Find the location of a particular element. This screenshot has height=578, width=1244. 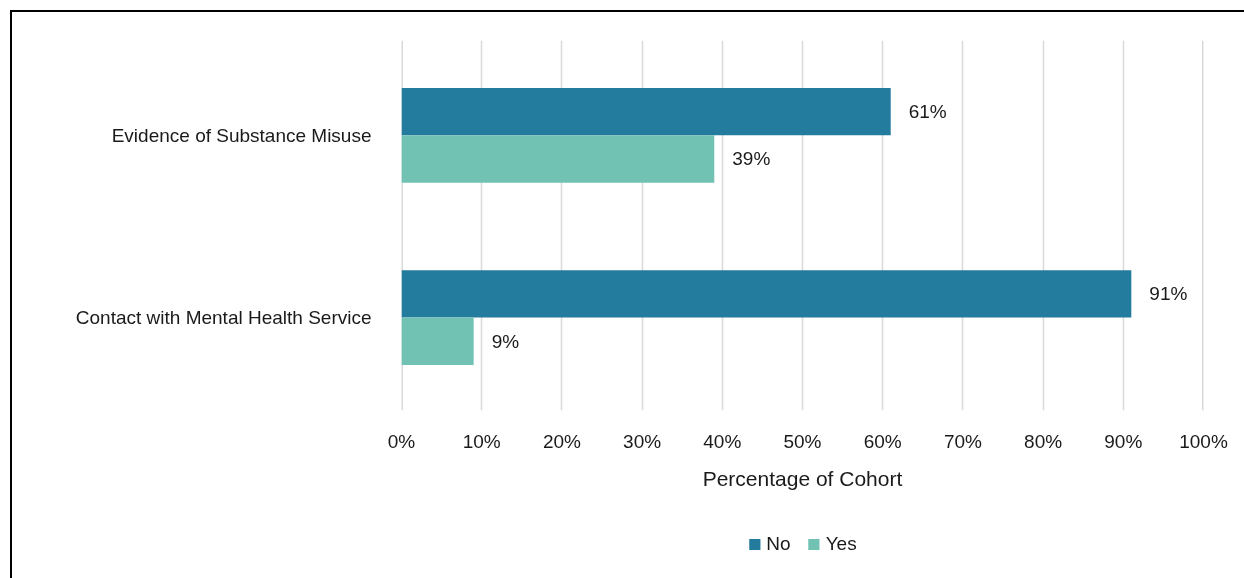

data-label: 91% is located at coordinates (1168, 294).